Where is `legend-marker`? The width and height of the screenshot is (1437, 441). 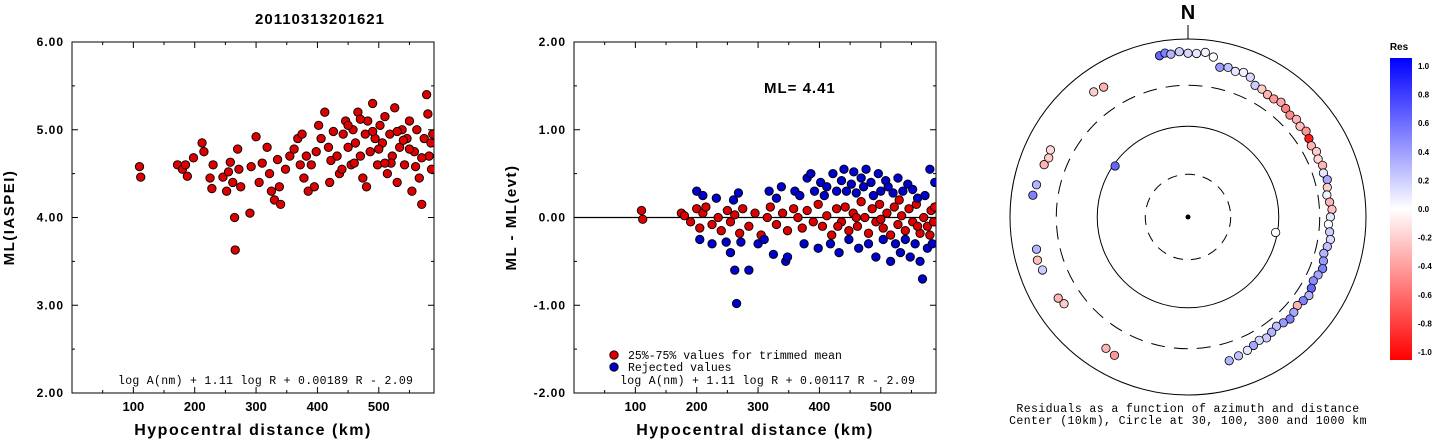 legend-marker is located at coordinates (614, 355).